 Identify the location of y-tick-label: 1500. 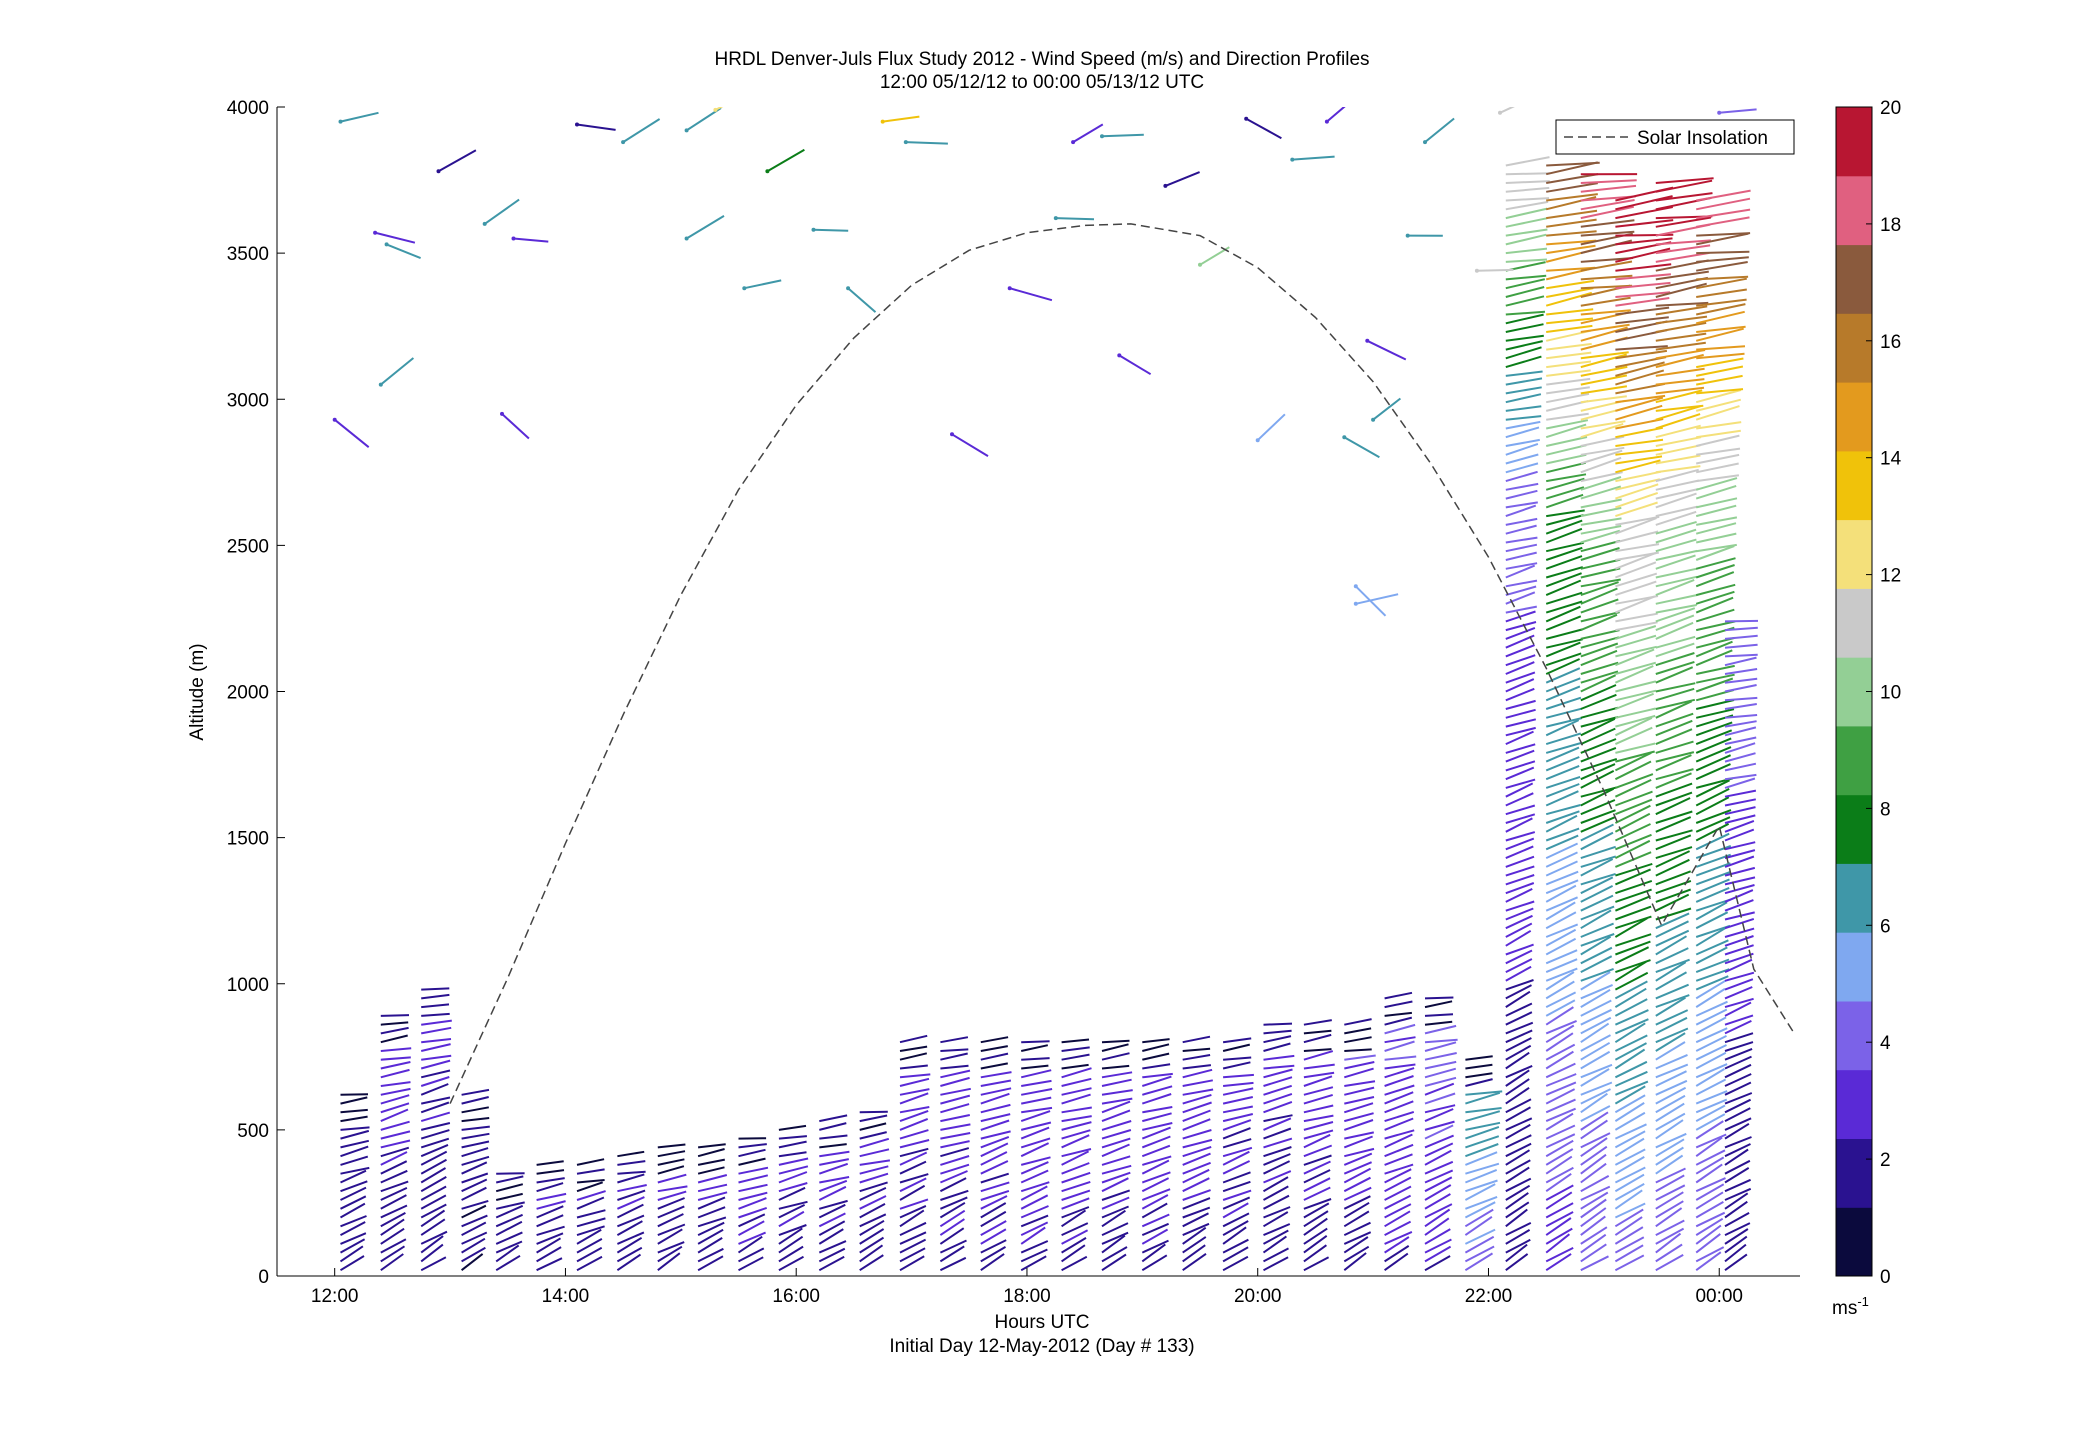
(248, 839).